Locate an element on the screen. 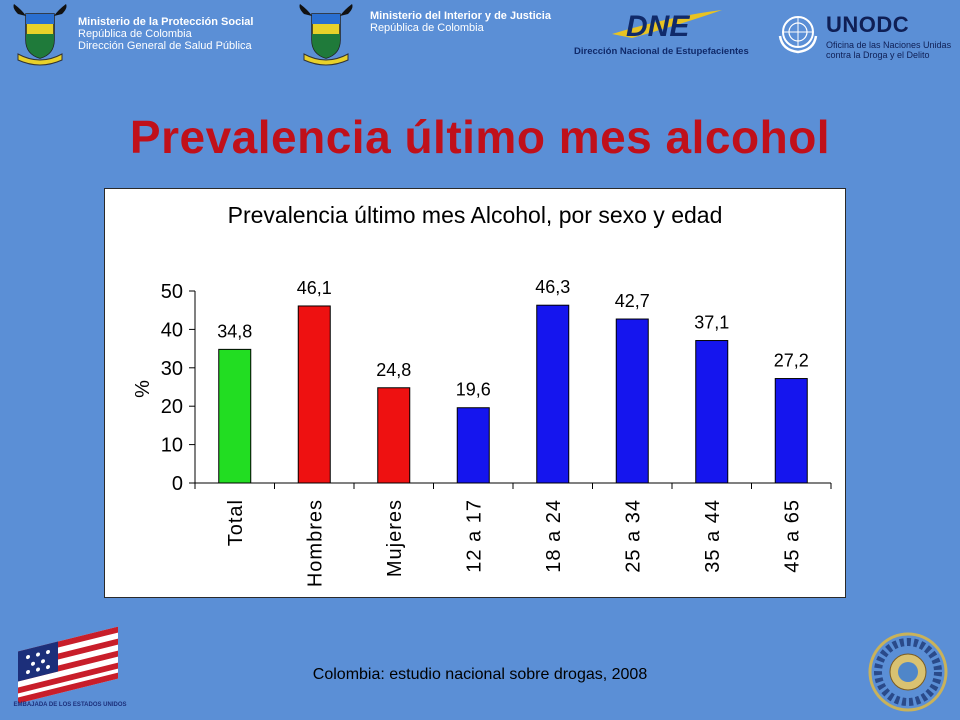  un-emblem-icon is located at coordinates (798, 35).